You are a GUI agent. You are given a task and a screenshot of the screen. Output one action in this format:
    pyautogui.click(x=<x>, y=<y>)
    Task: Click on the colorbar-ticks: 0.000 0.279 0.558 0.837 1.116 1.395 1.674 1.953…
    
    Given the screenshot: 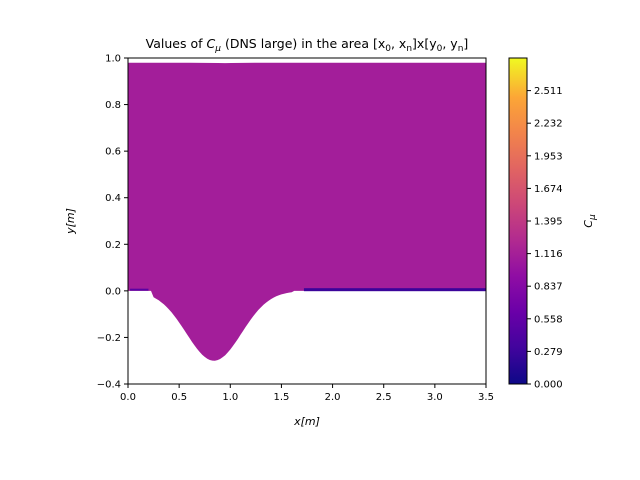 What is the action you would take?
    pyautogui.click(x=545, y=238)
    